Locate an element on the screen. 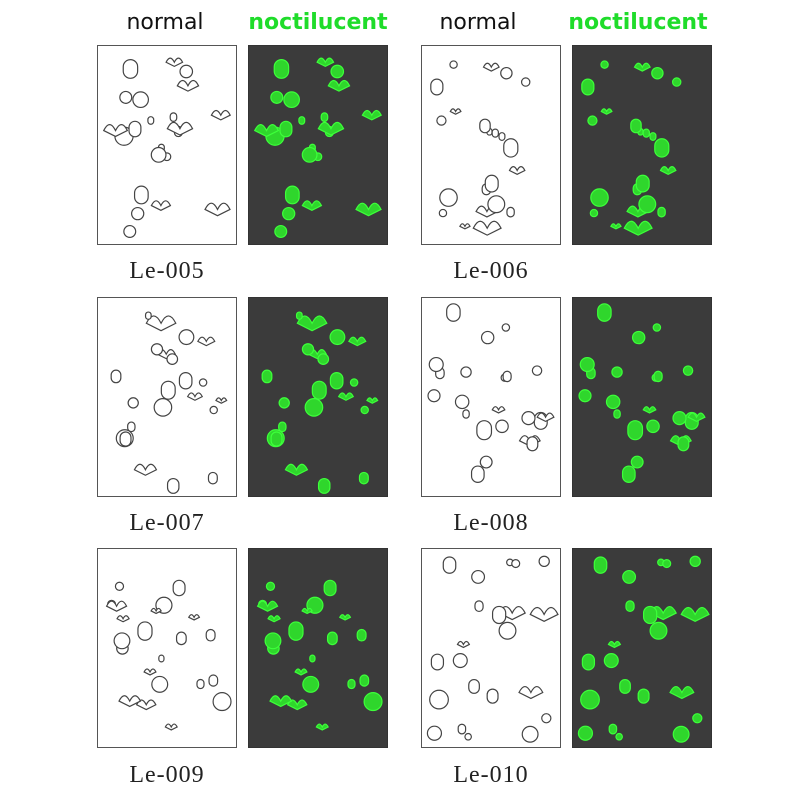  product-code: Le-008 is located at coordinates (491, 523).